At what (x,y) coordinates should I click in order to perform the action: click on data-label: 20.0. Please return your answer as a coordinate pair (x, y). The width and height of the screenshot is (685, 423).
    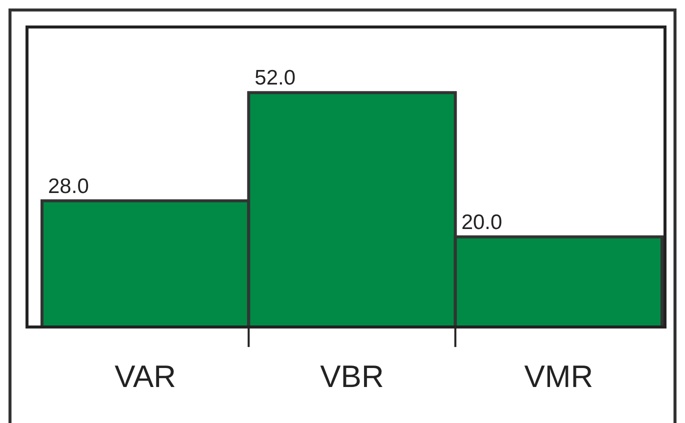
    Looking at the image, I should click on (481, 222).